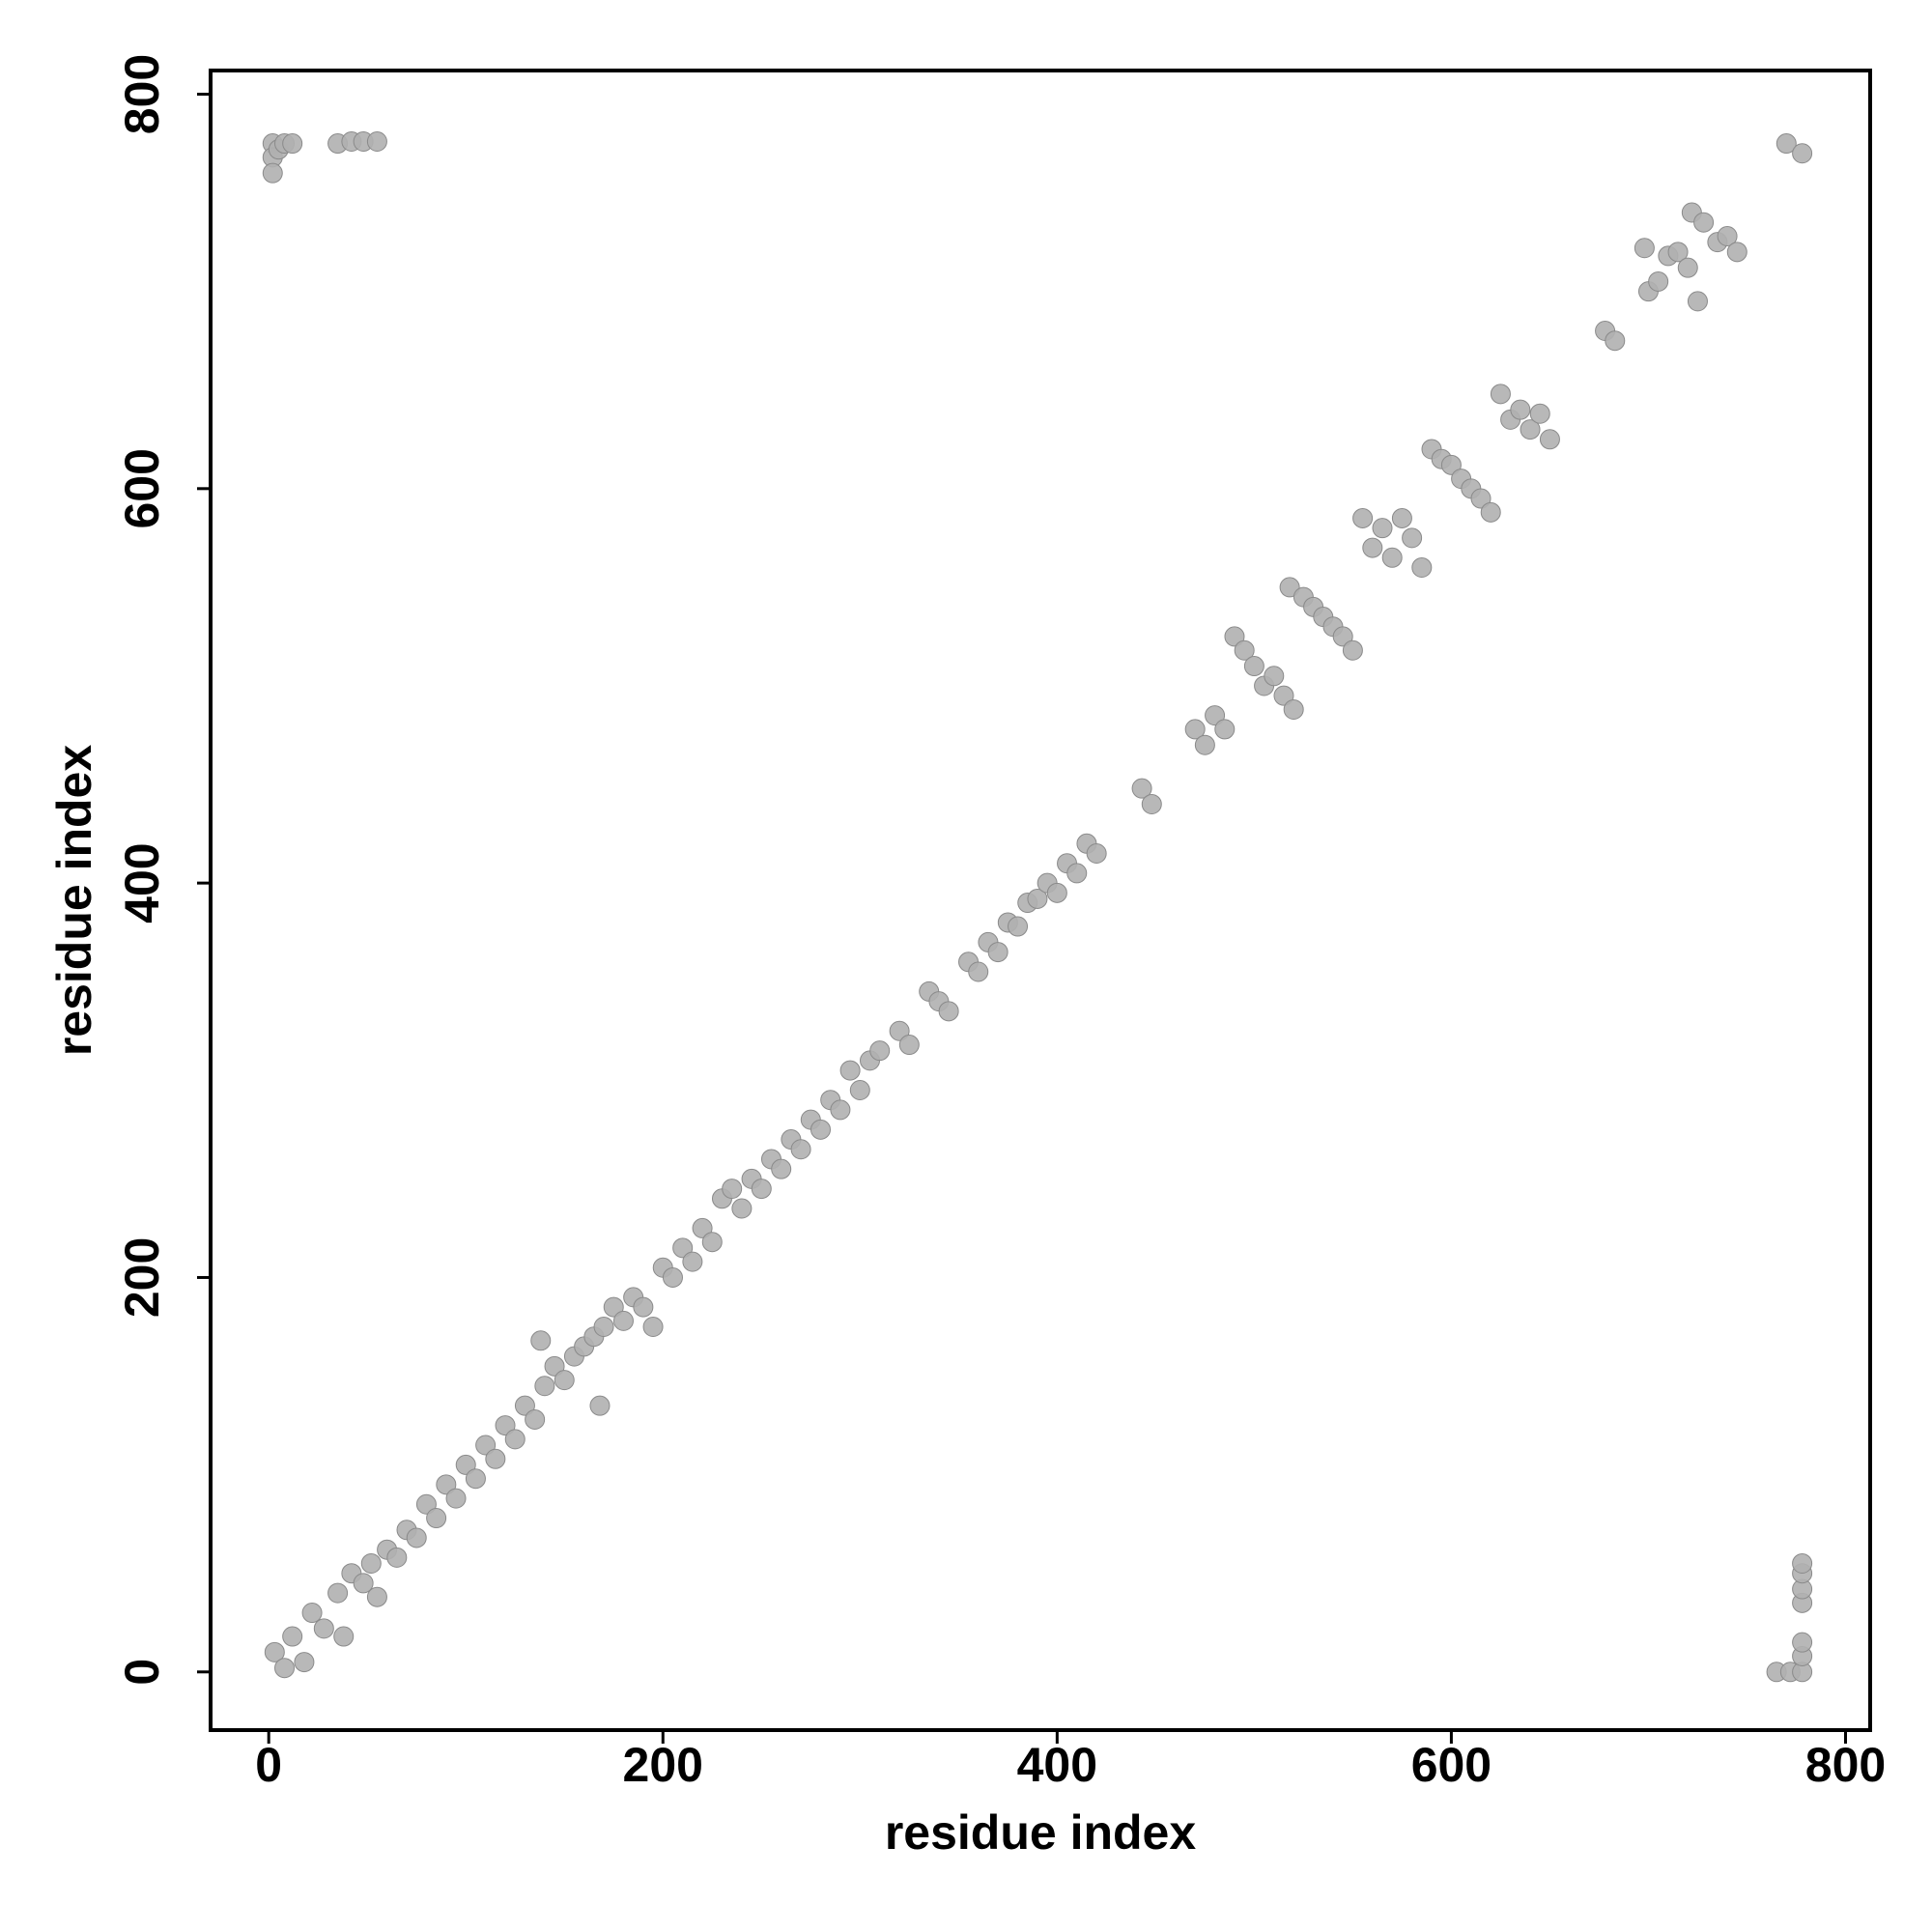  I want to click on x-axis-label: residue index, so click(1041, 1832).